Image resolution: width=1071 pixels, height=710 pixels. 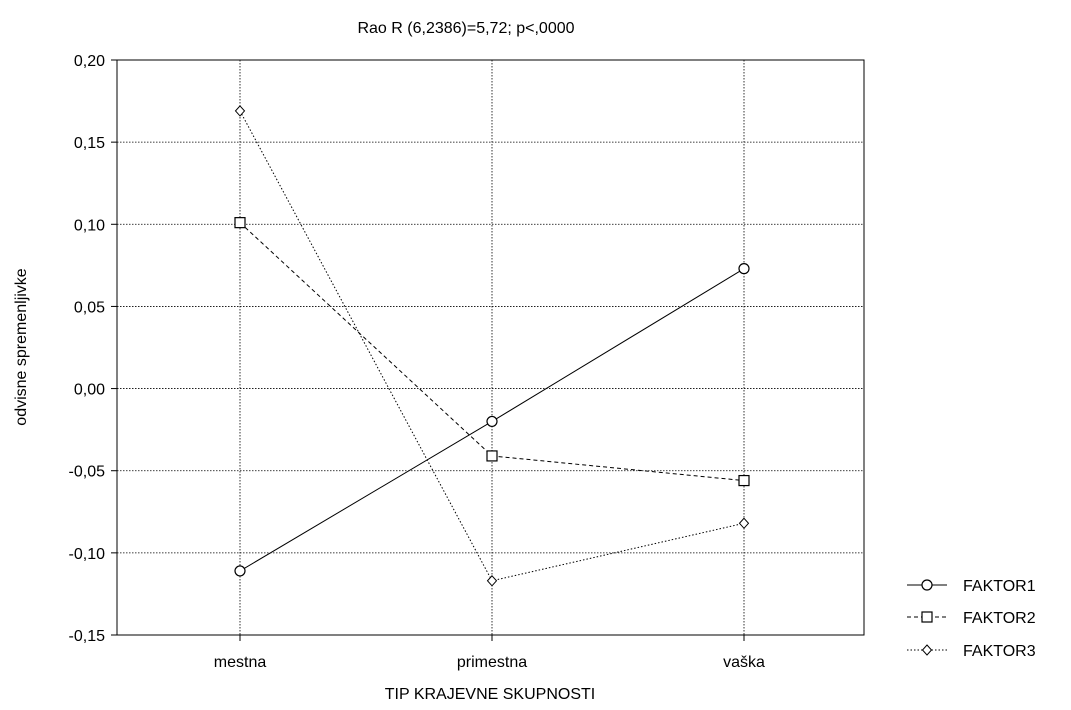 I want to click on y-tick-label: -0,10, so click(x=87, y=554).